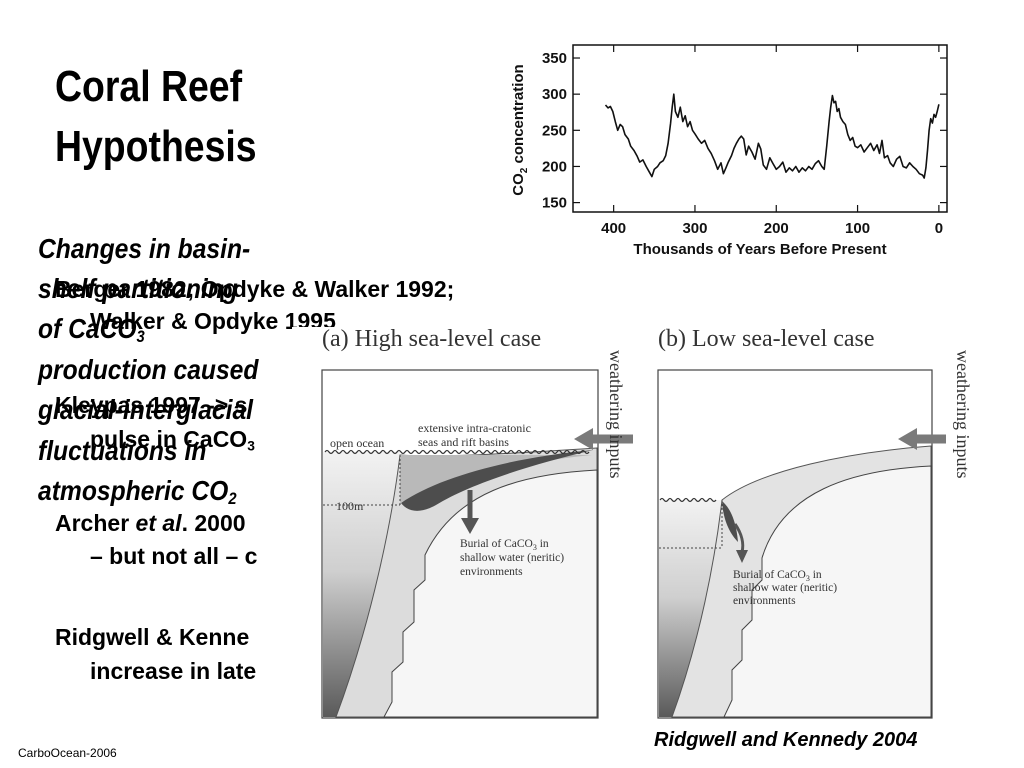 This screenshot has height=768, width=1024. What do you see at coordinates (518, 115) in the screenshot?
I see `y-axis-label-rest: concentration` at bounding box center [518, 115].